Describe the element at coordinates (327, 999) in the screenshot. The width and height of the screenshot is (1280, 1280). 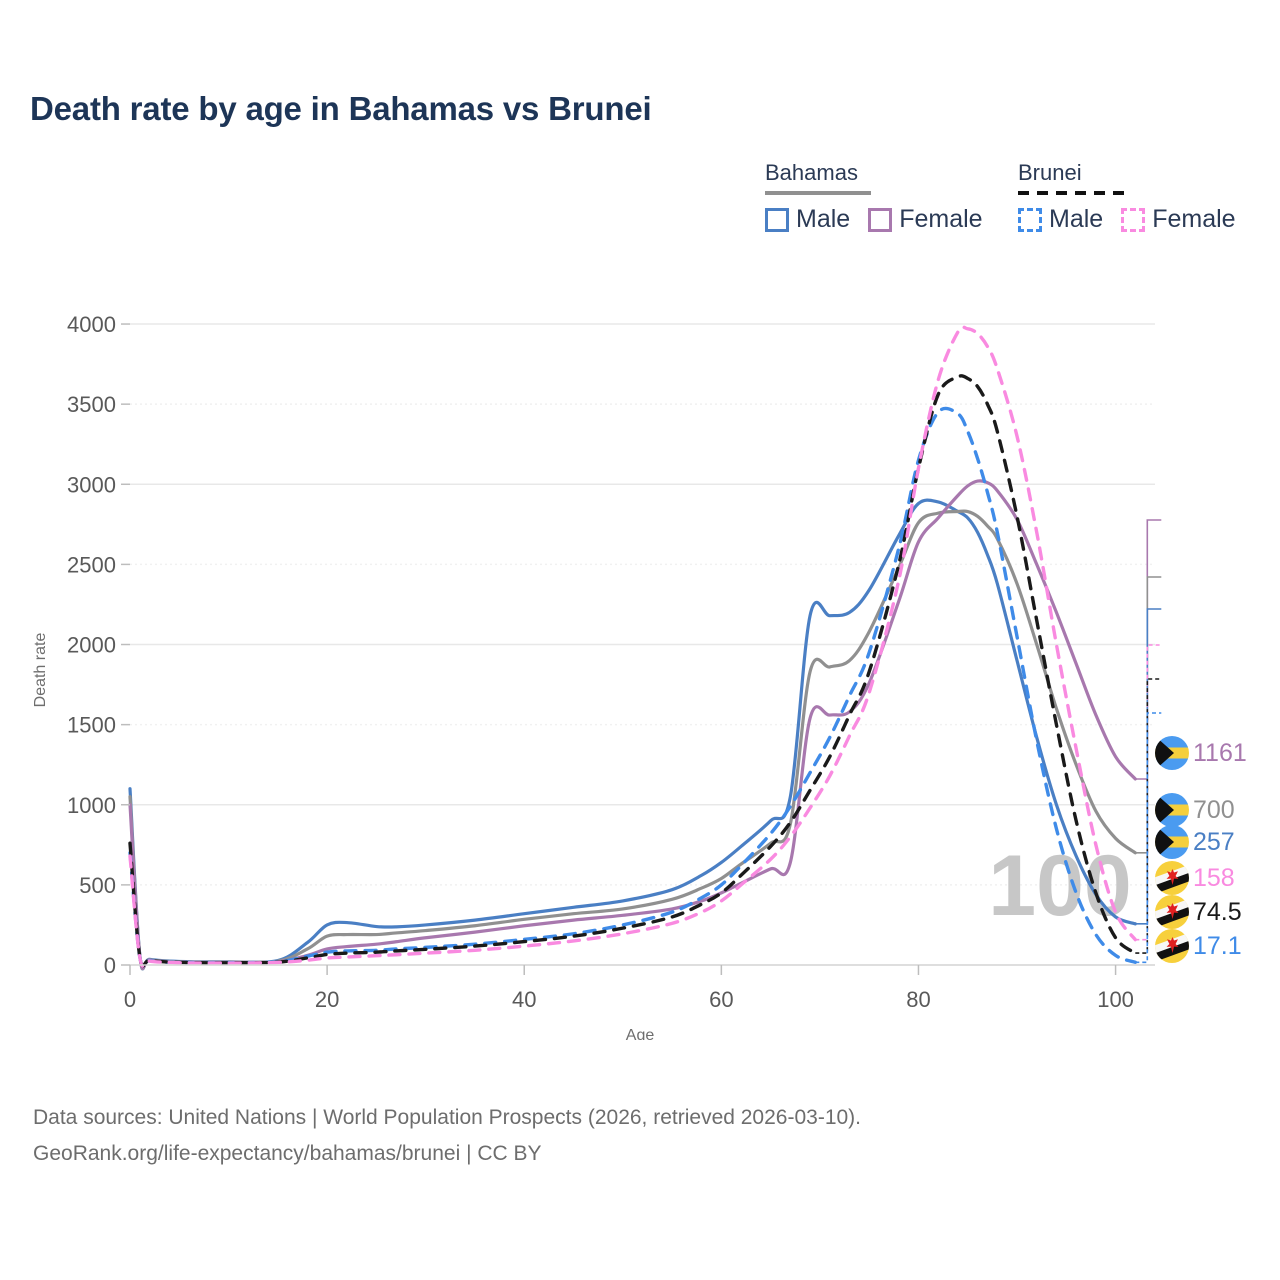
I see `x-tick-label: 20` at that location.